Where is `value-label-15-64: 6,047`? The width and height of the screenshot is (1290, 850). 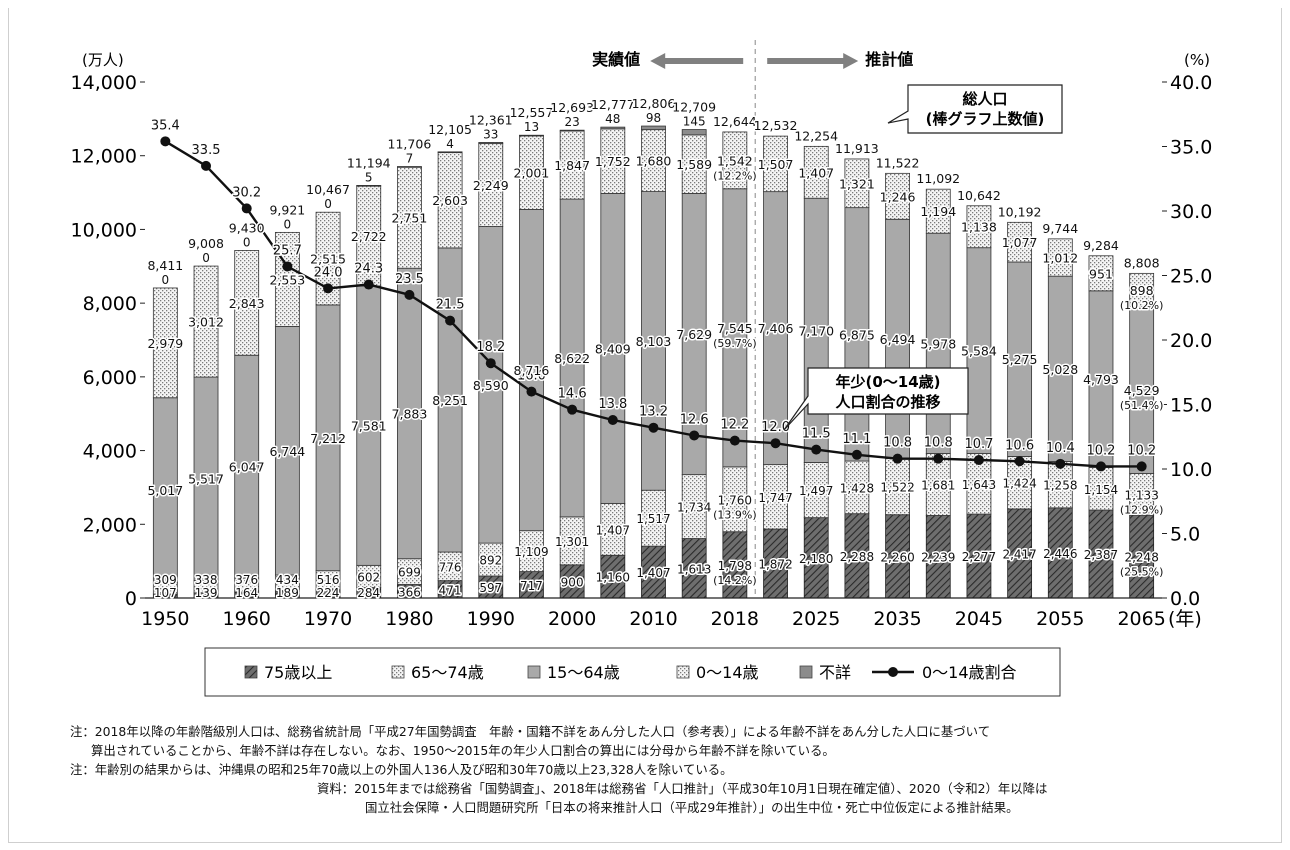
value-label-15-64: 6,047 is located at coordinates (247, 467).